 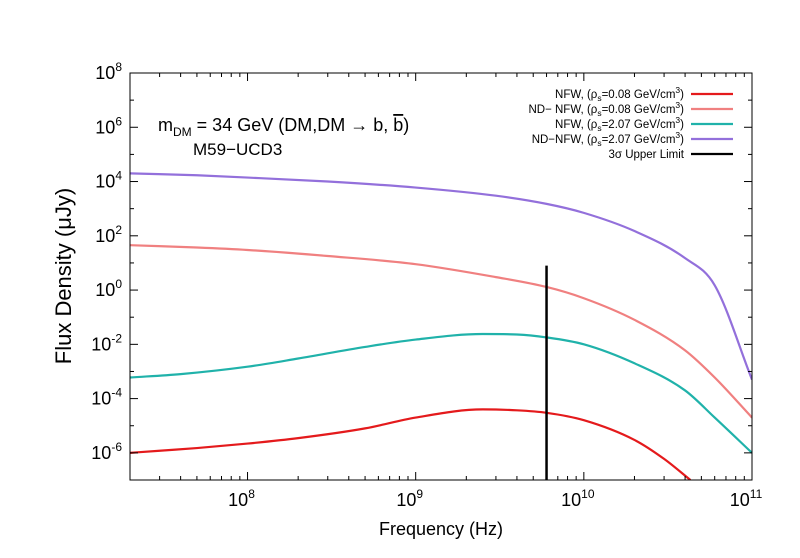 What do you see at coordinates (409, 498) in the screenshot?
I see `x-tick-label: 10⁹` at bounding box center [409, 498].